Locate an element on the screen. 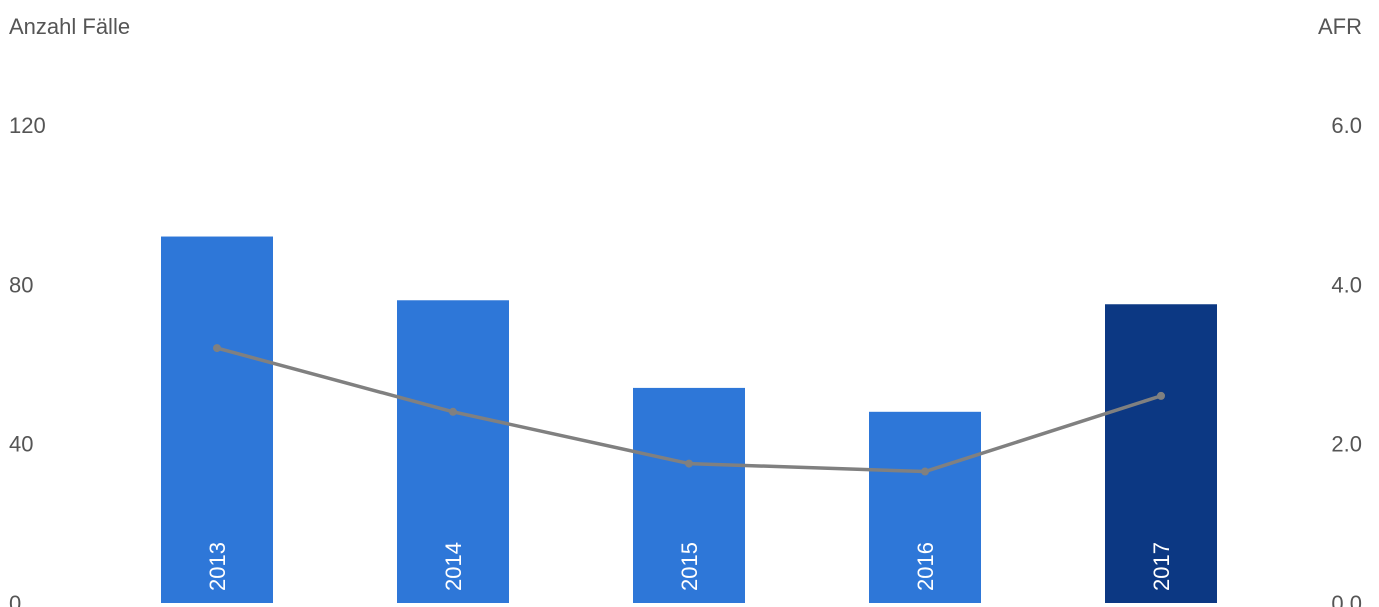 This screenshot has height=607, width=1379. y-right-tick-label: 6.0 is located at coordinates (1346, 125).